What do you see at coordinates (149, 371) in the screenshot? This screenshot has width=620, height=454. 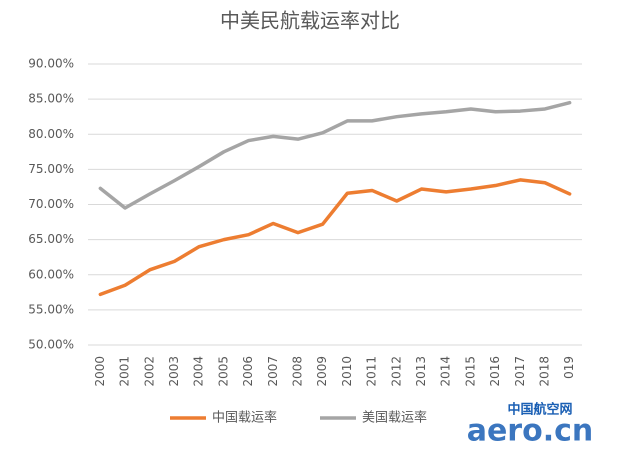 I see `x-tick-label: 2002` at bounding box center [149, 371].